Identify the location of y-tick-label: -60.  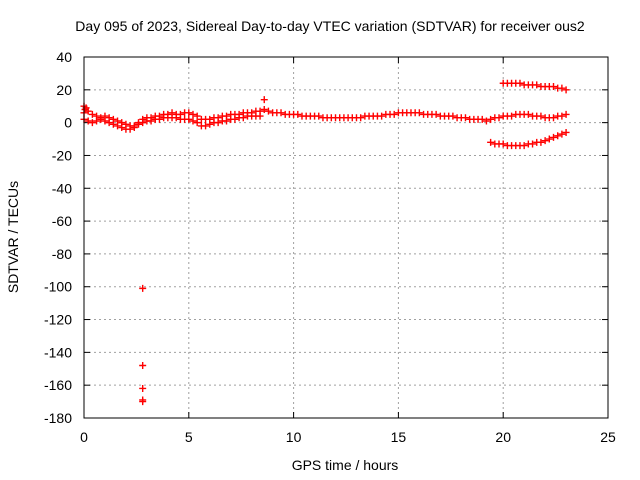
(62, 221).